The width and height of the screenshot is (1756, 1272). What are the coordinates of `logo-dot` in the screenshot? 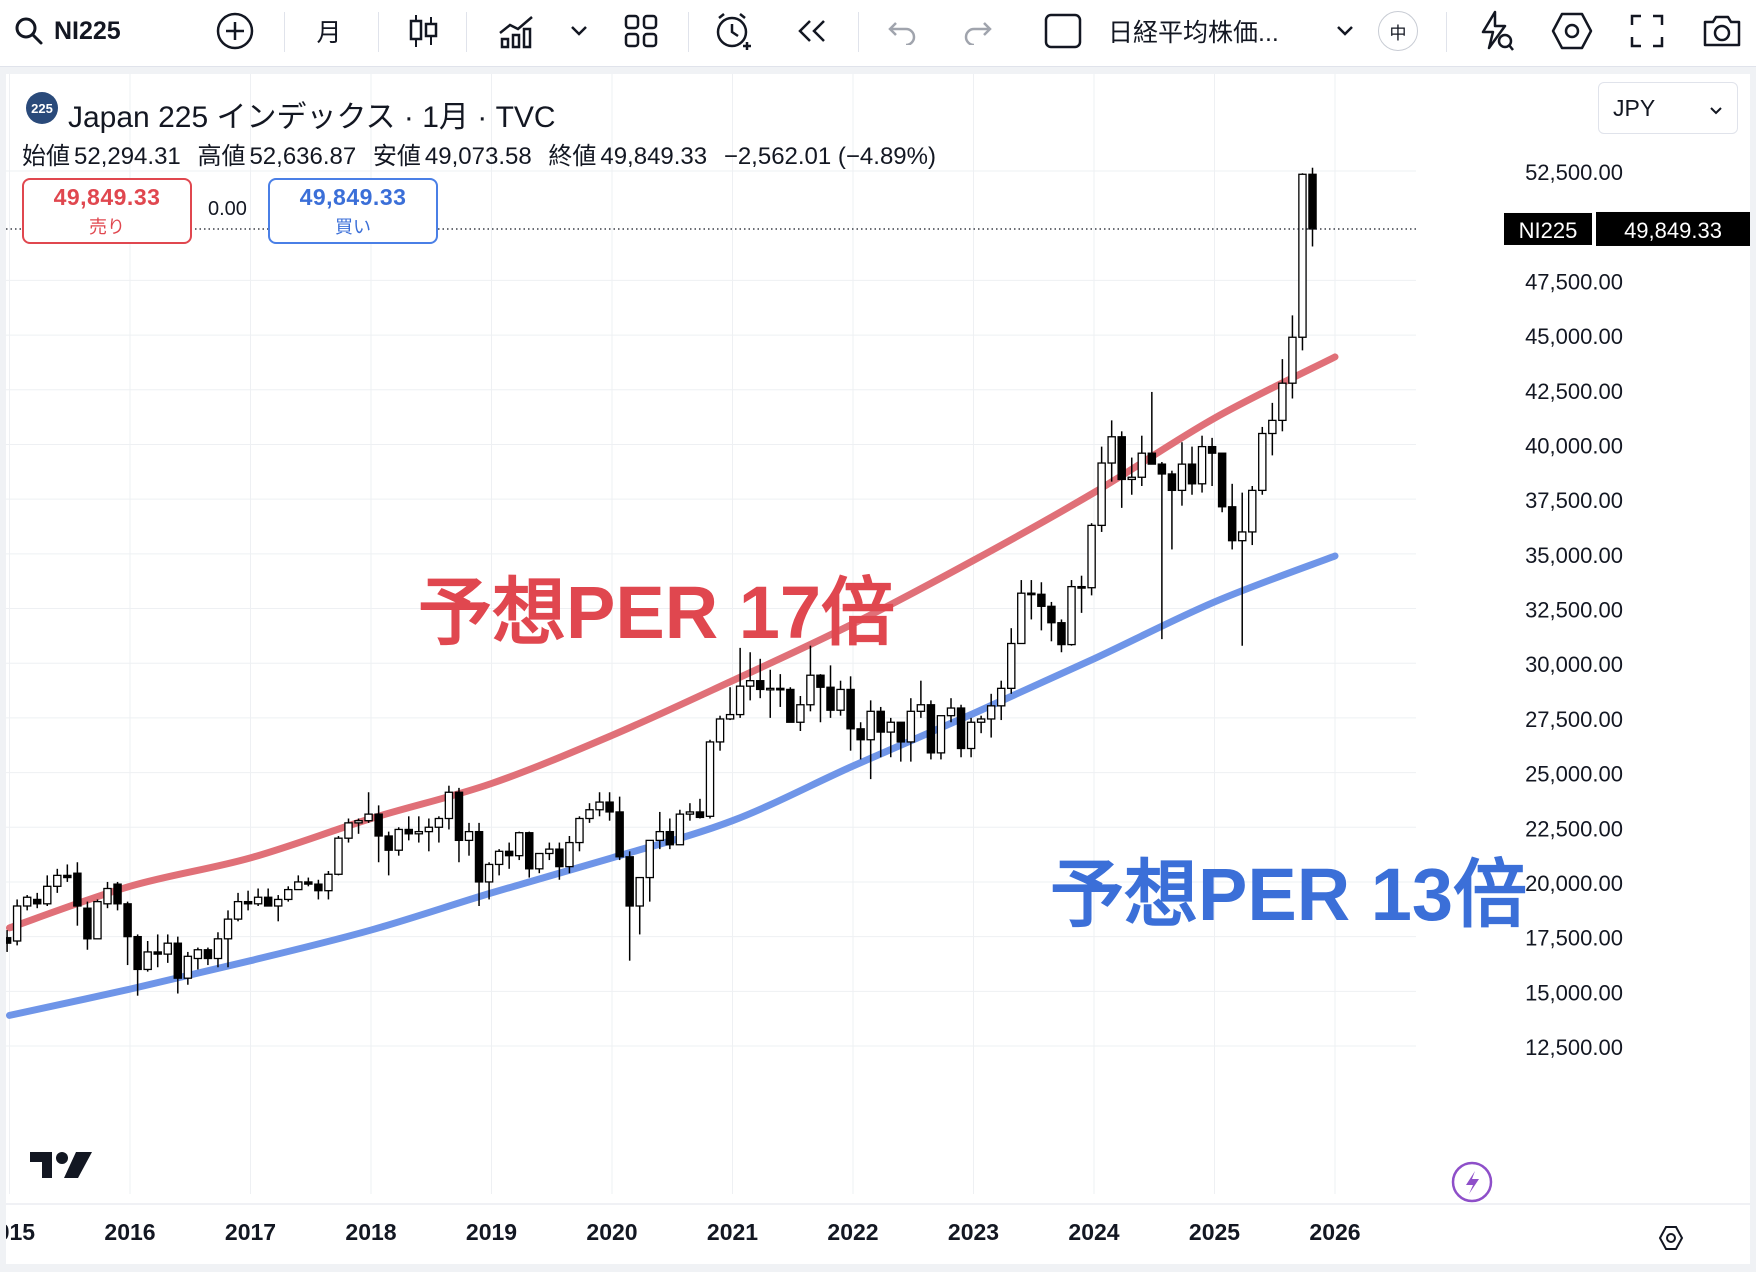 It's located at (62, 1158).